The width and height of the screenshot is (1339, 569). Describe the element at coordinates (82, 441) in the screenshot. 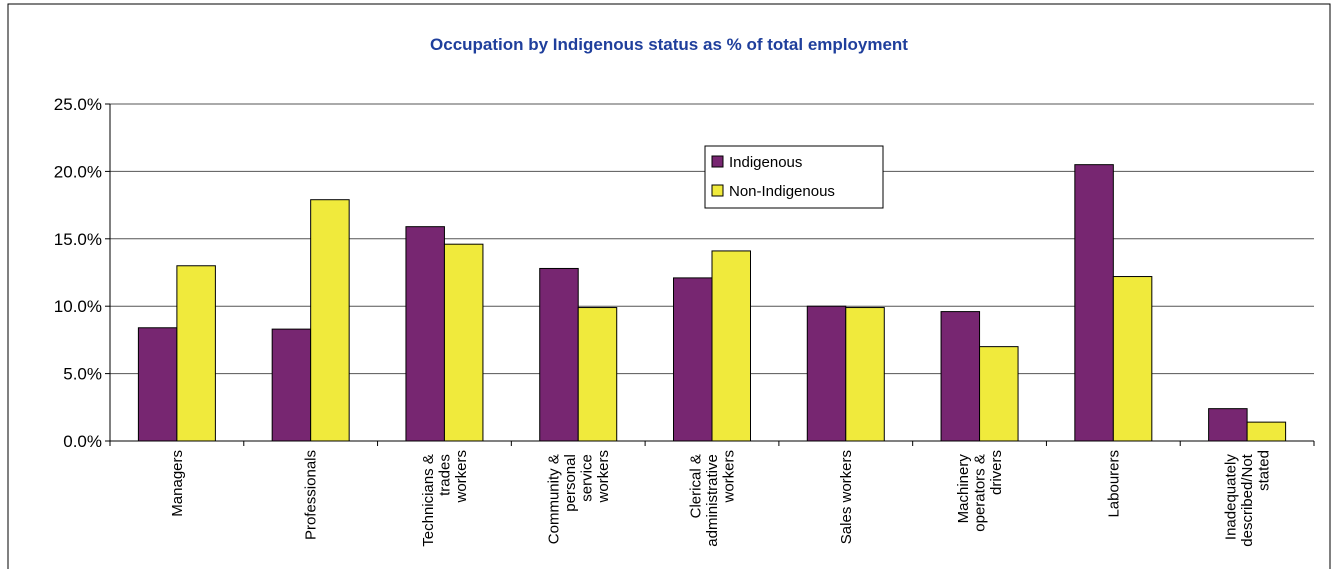

I see `y-tick-label: 0.0%` at that location.